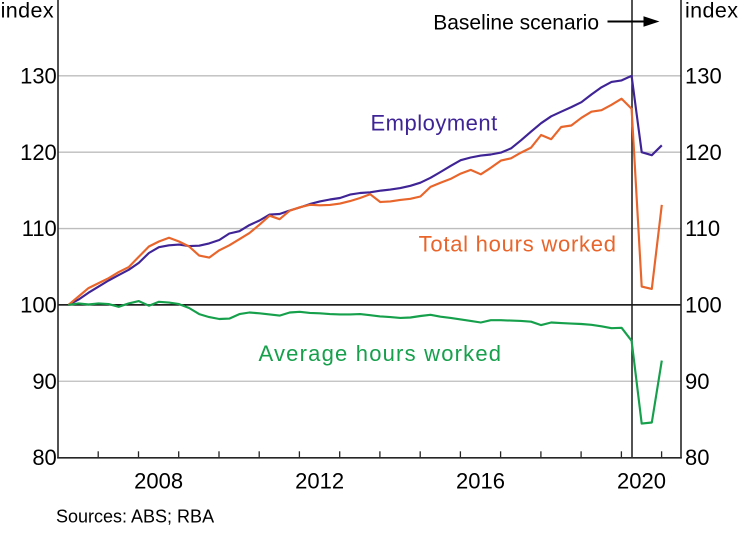  What do you see at coordinates (641, 481) in the screenshot?
I see `svg-text: 2020` at bounding box center [641, 481].